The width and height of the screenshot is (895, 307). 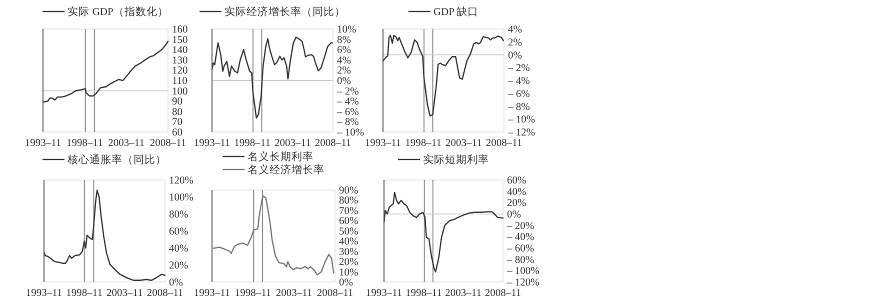 I want to click on legend-label: 实际经济增长率（同比）, so click(x=285, y=11).